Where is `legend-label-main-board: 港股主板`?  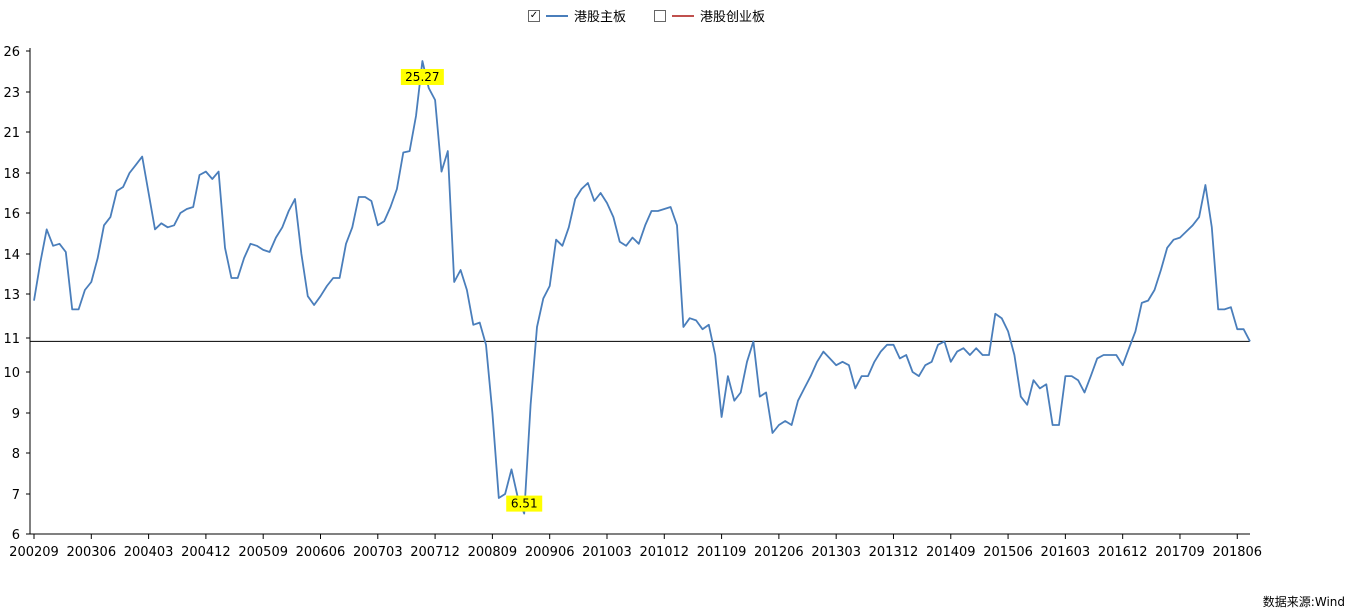
legend-label-main-board: 港股主板 is located at coordinates (600, 17).